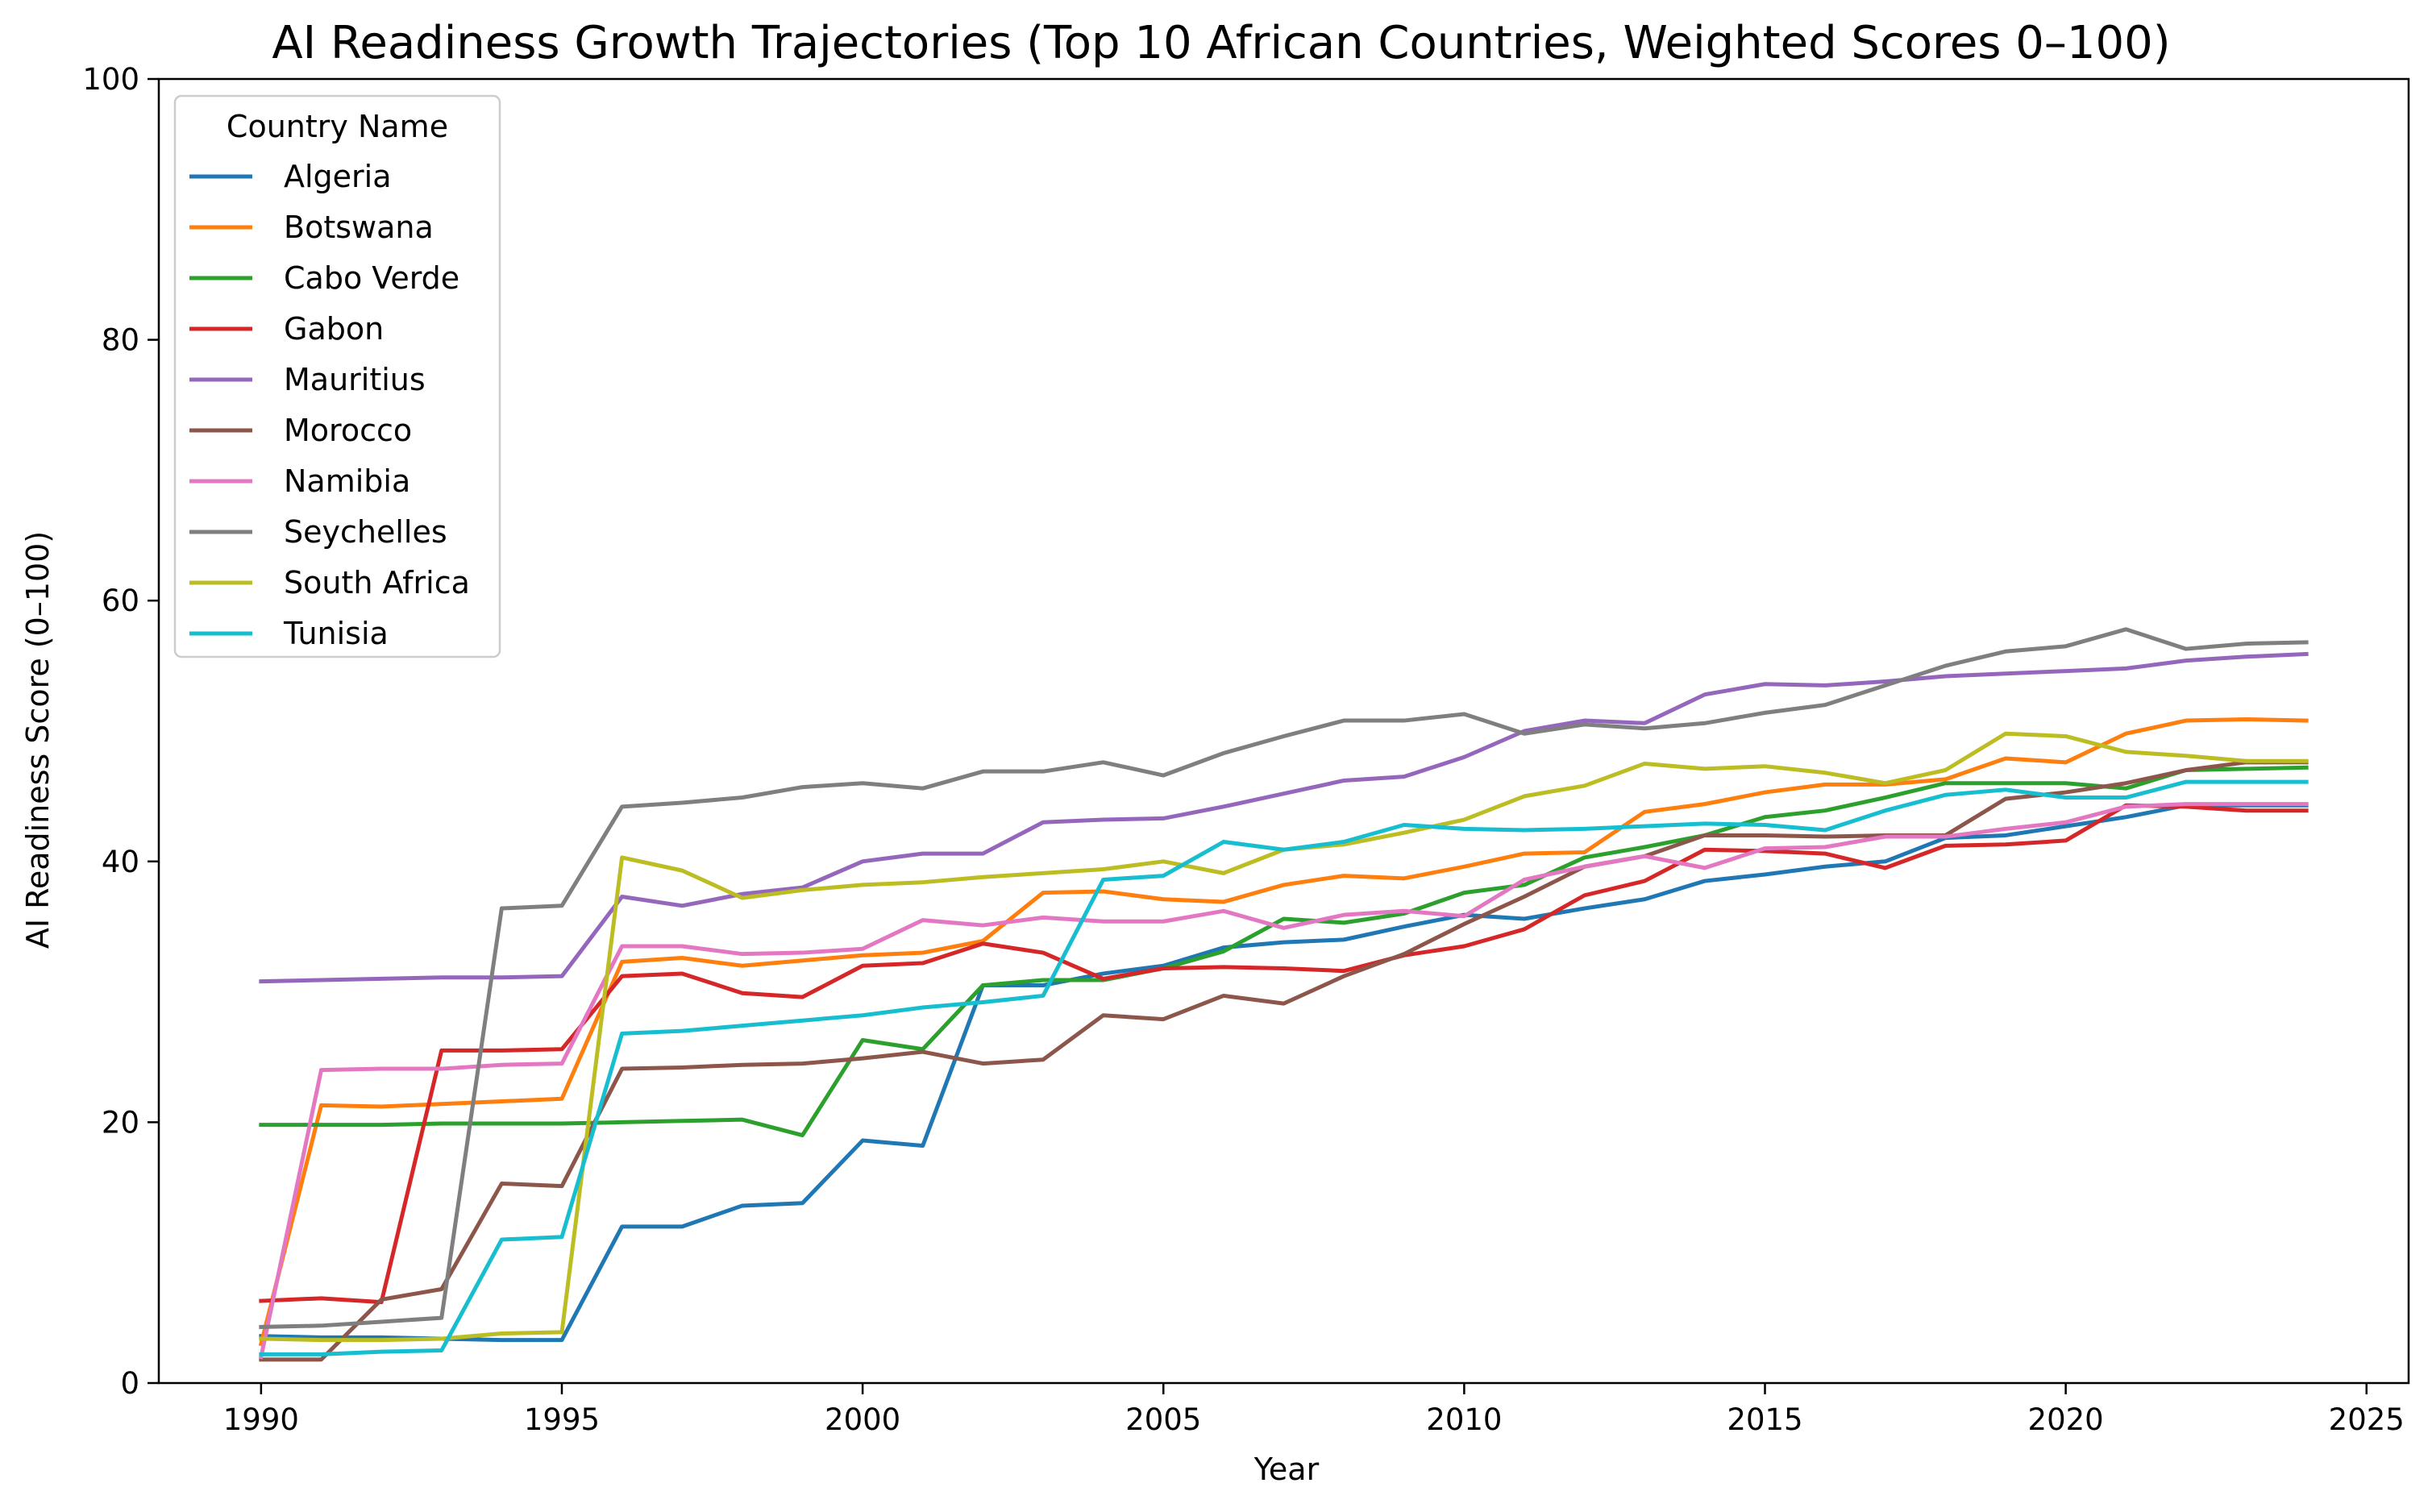 This screenshot has width=2432, height=1512. Describe the element at coordinates (120, 340) in the screenshot. I see `y-tick-label: 80` at that location.